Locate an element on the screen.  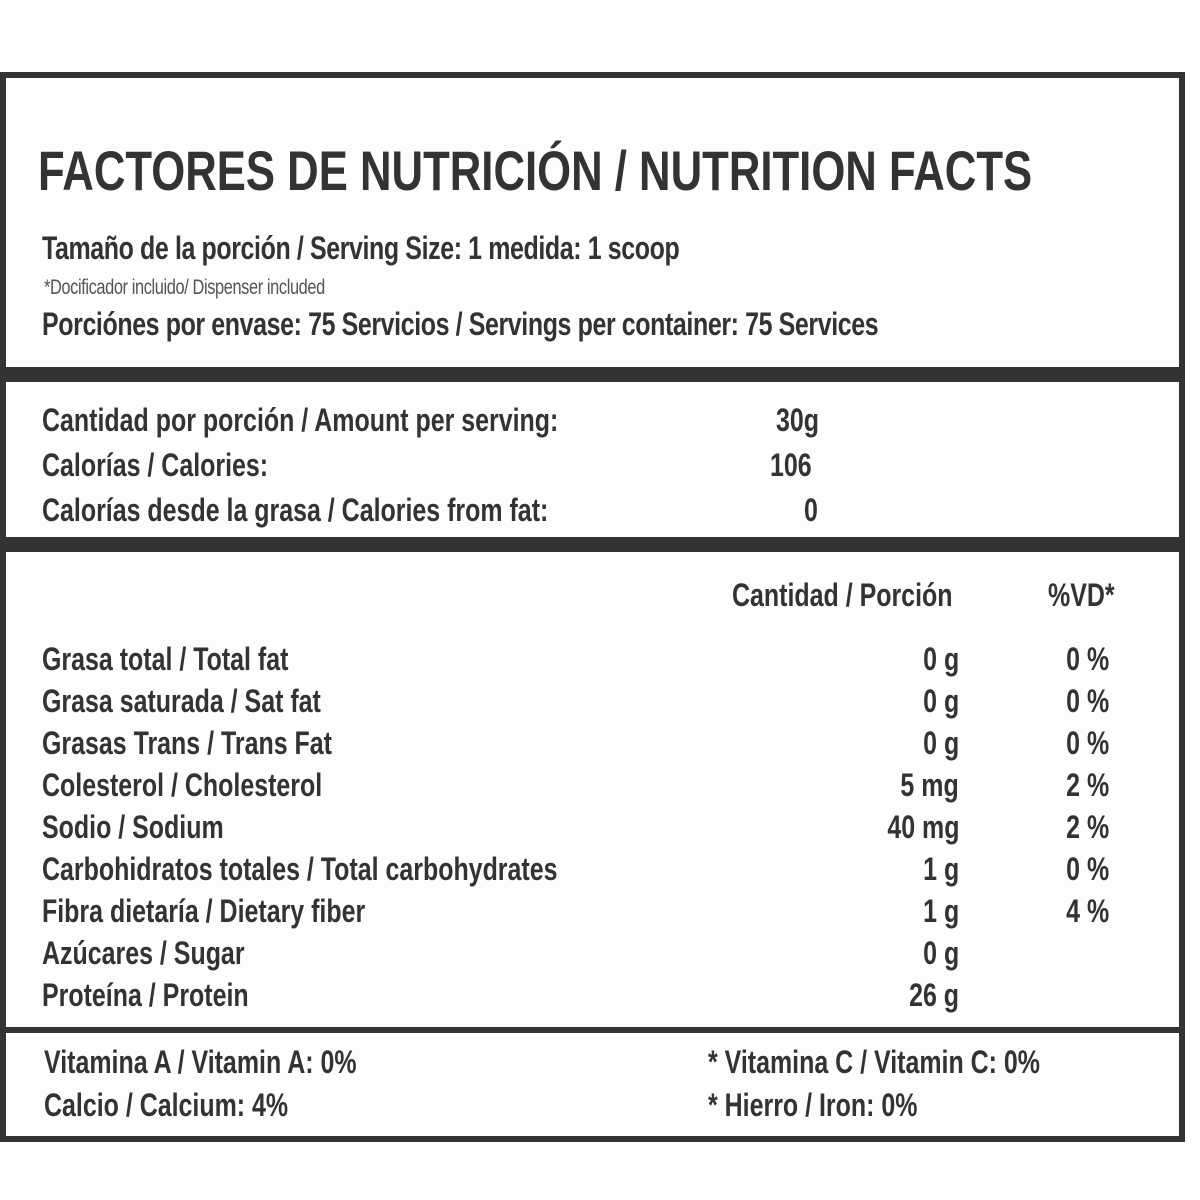
nutrient-dv: 4 % is located at coordinates (1049, 911).